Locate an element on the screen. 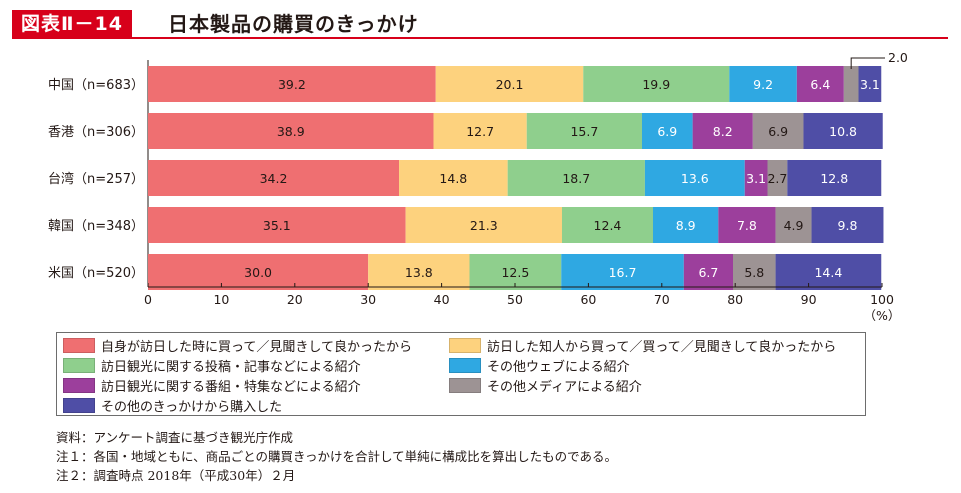 The image size is (961, 493). data-label: 10.8 is located at coordinates (843, 131).